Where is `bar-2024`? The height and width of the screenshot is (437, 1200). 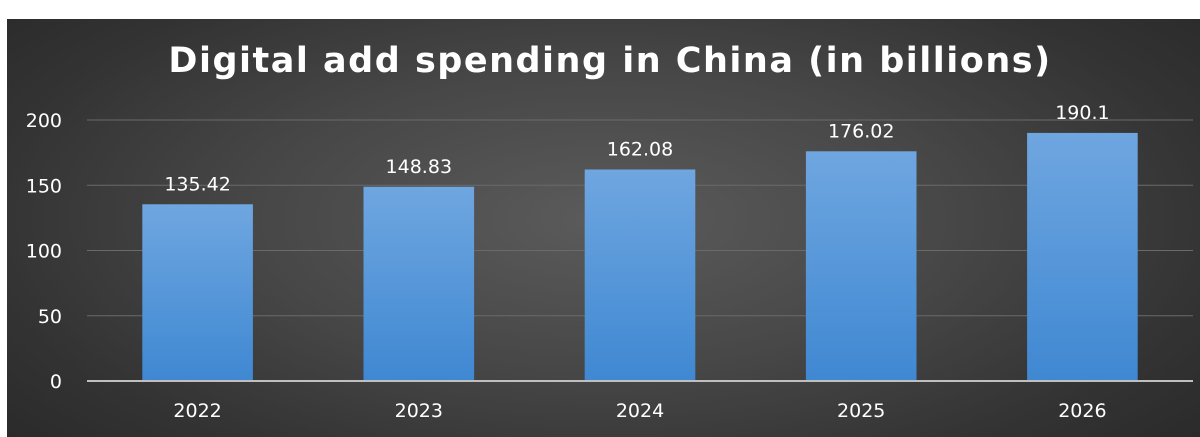 bar-2024 is located at coordinates (640, 275).